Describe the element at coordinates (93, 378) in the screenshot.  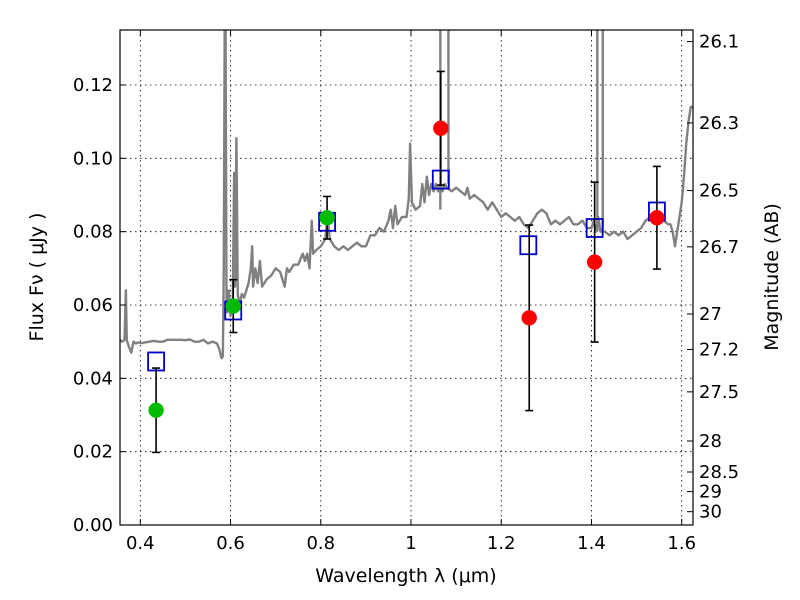
I see `y-tick-label-2: 0.04` at that location.